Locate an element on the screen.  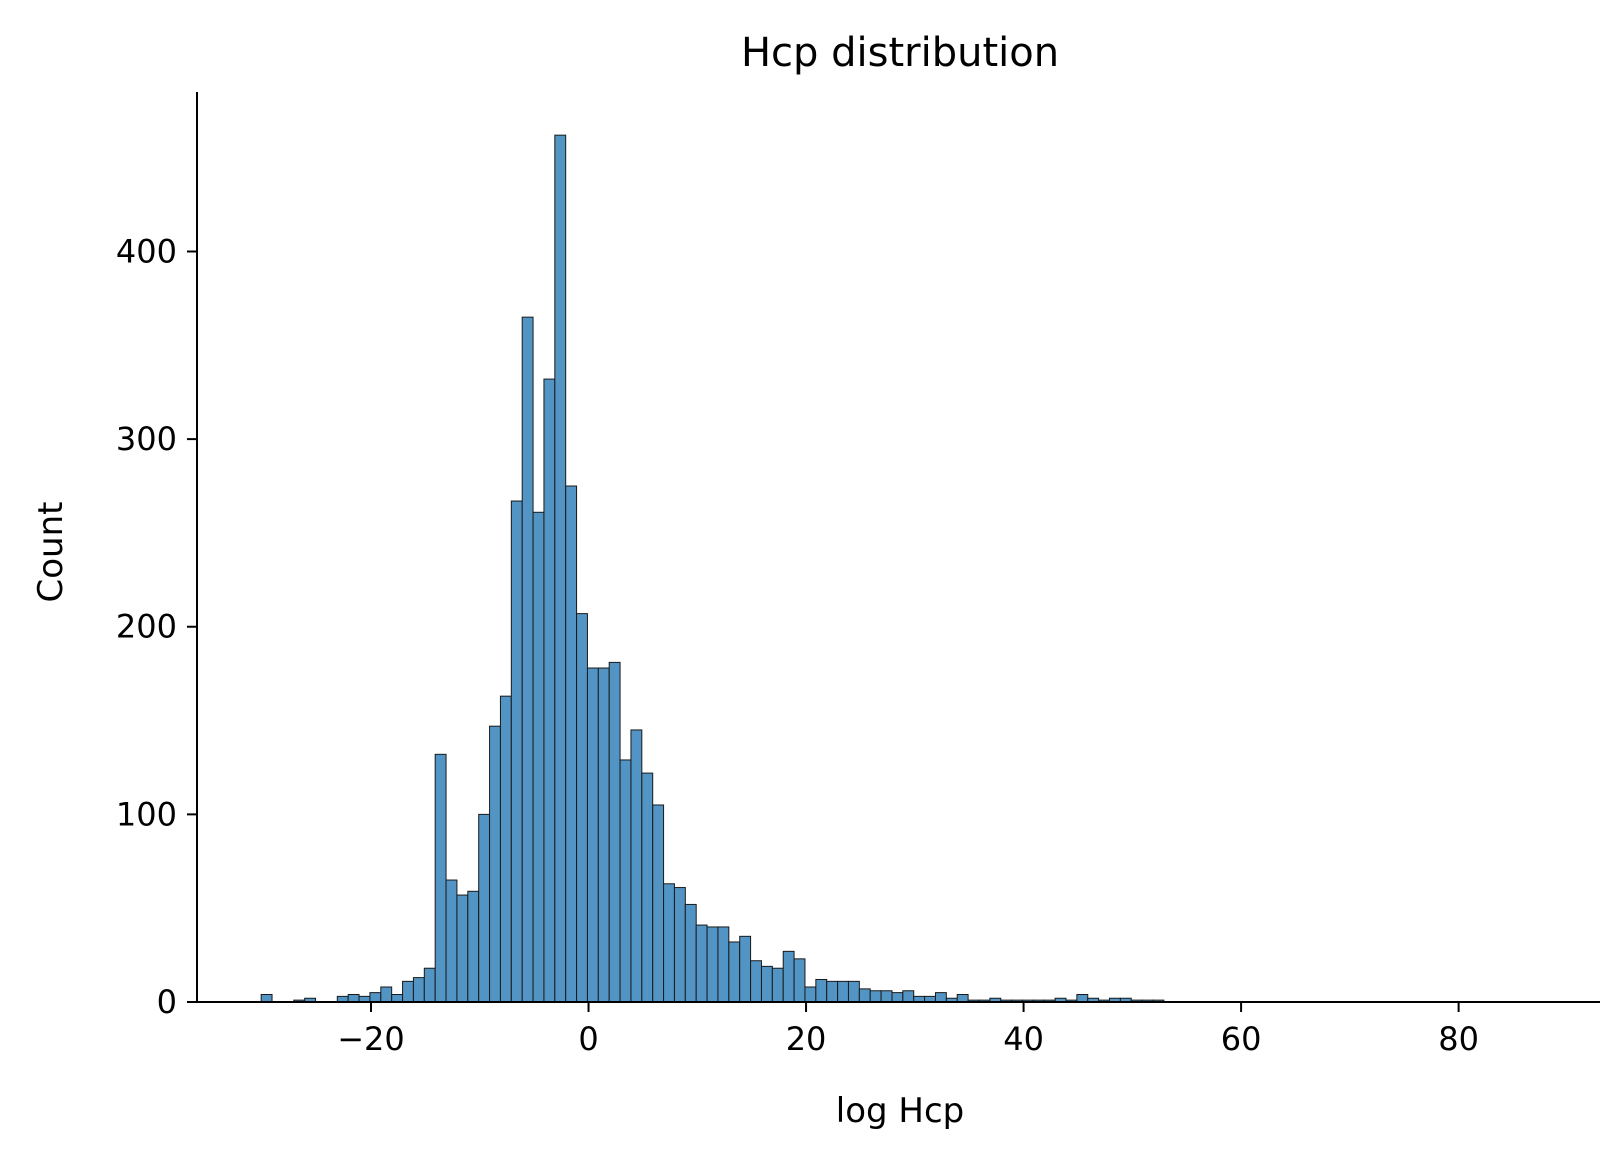
x-tick-label: 60 is located at coordinates (1241, 1039).